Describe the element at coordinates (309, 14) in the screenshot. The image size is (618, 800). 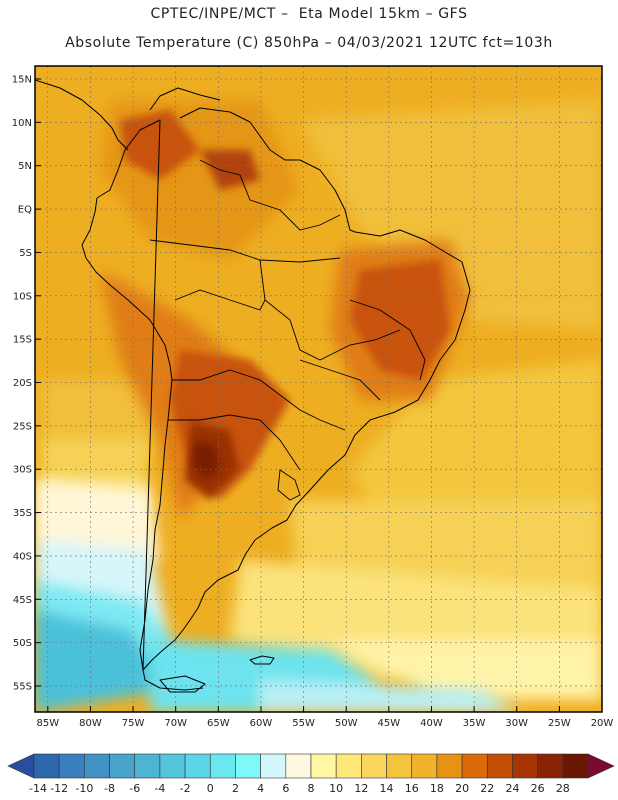
I see `chart-title-line-1: CPTEC/INPE/MCT – Eta Model 15km – GFS` at that location.